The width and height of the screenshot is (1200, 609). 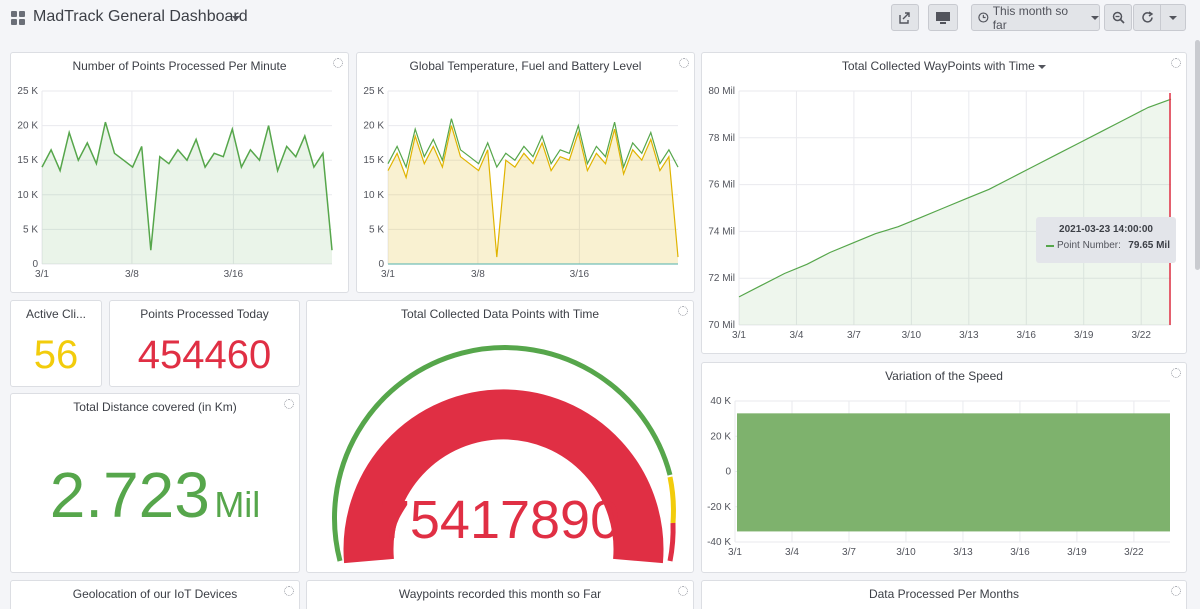 I want to click on points-per-minute-chart: 0 5 K 10 K 15 K 20 K 25 K 3/1 3/8 3/16, so click(x=180, y=173).